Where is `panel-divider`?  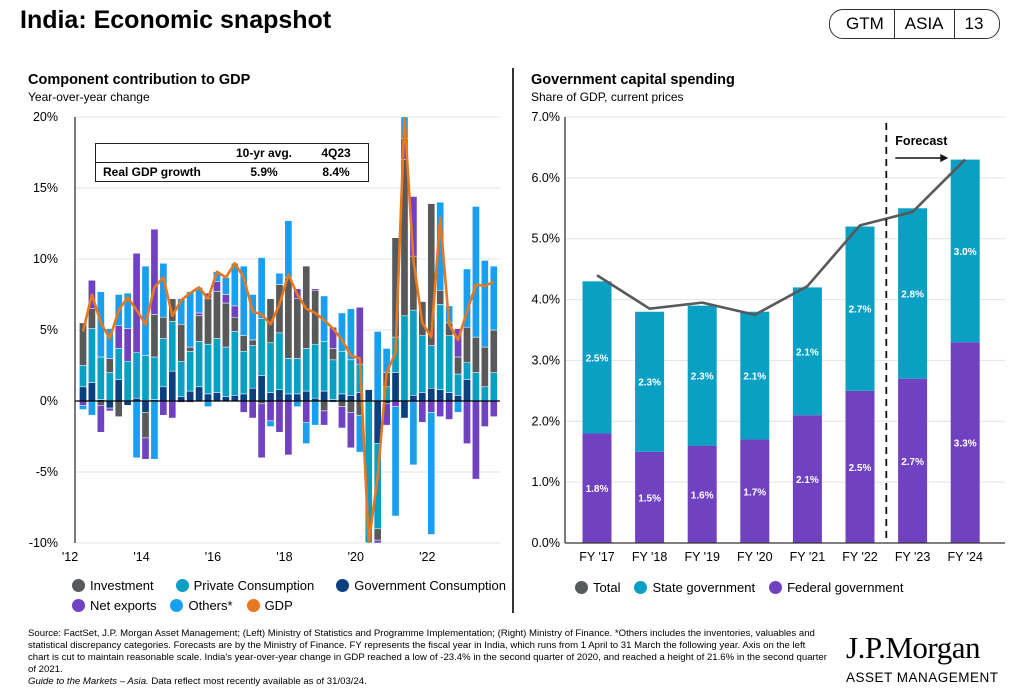
panel-divider is located at coordinates (513, 340).